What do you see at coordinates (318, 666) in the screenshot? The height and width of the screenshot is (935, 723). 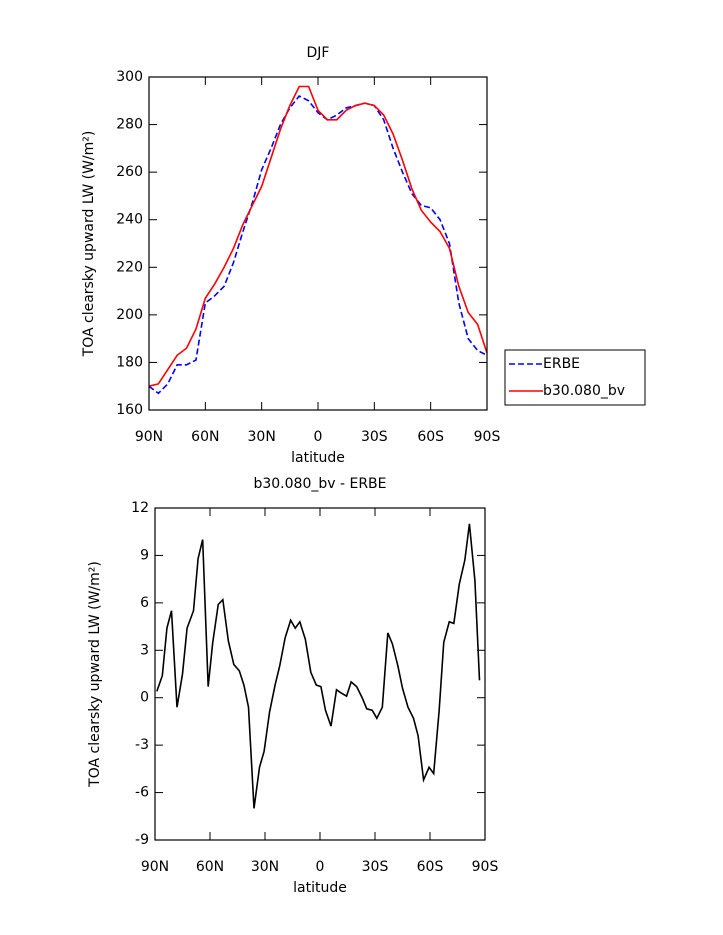 I see `data-line` at bounding box center [318, 666].